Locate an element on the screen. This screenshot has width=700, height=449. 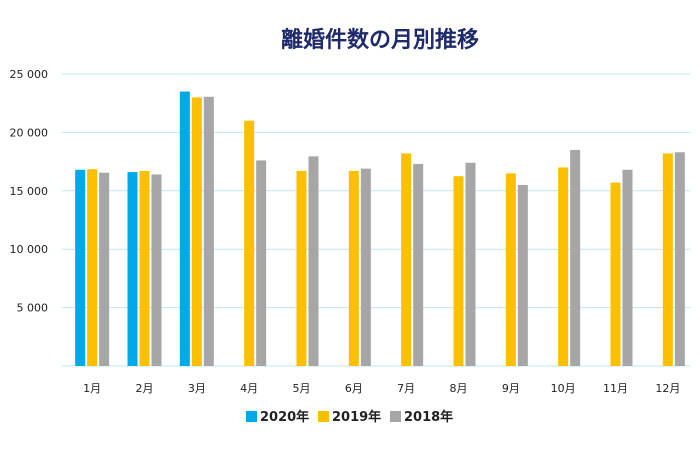
legend: 2020年 2019年 2018年 is located at coordinates (349, 417).